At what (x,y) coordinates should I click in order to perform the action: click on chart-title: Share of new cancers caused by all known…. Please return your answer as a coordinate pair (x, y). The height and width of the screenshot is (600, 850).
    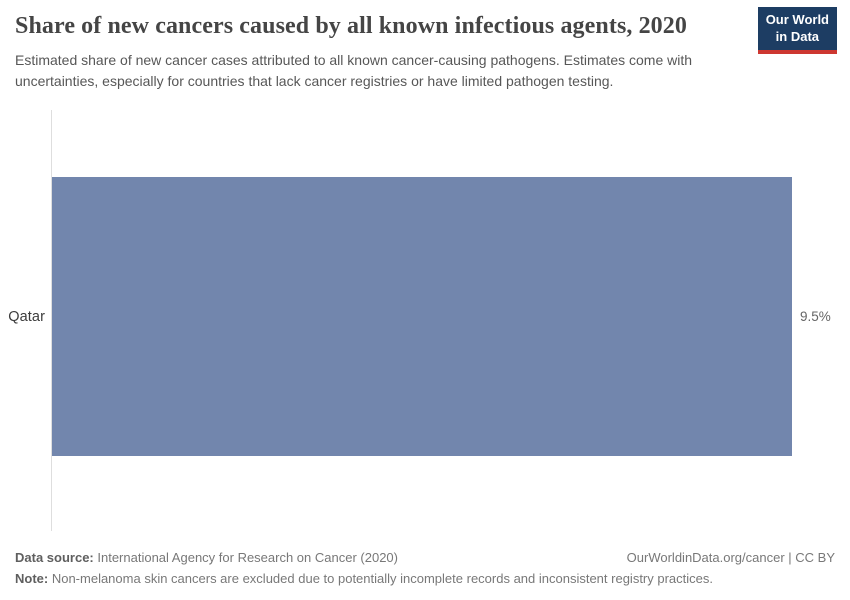
    Looking at the image, I should click on (351, 26).